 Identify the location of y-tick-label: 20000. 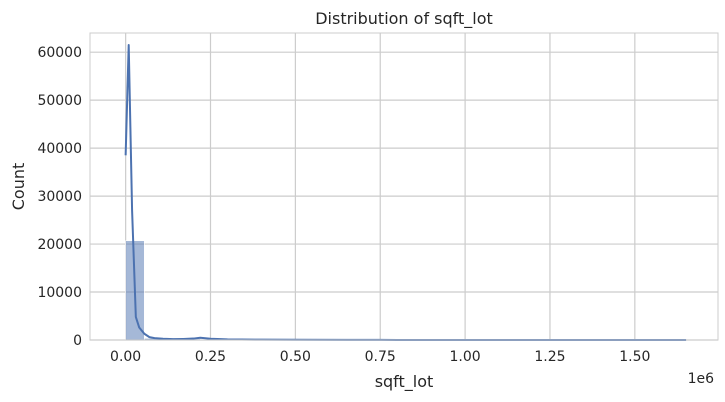
(59, 245).